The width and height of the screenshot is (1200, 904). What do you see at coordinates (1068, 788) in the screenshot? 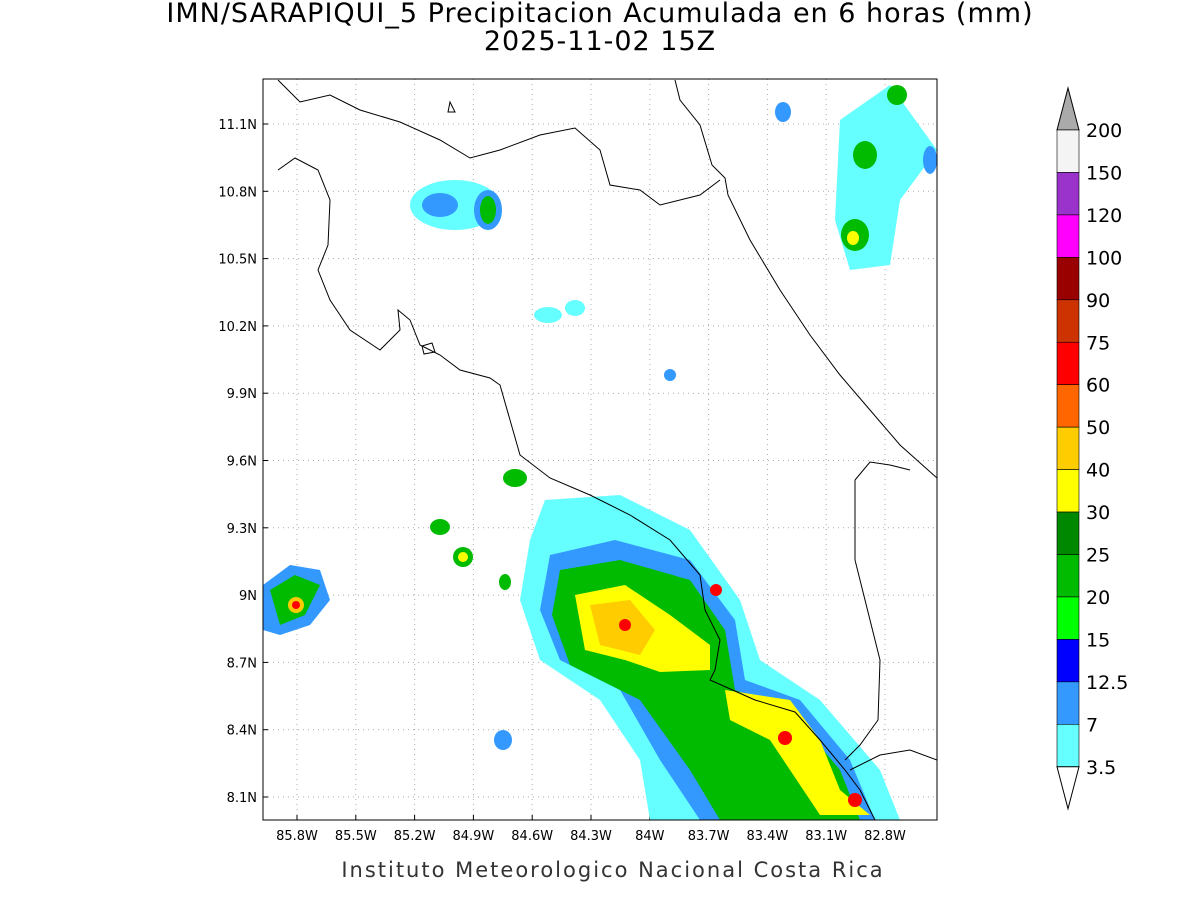
I see `colorbar-under` at bounding box center [1068, 788].